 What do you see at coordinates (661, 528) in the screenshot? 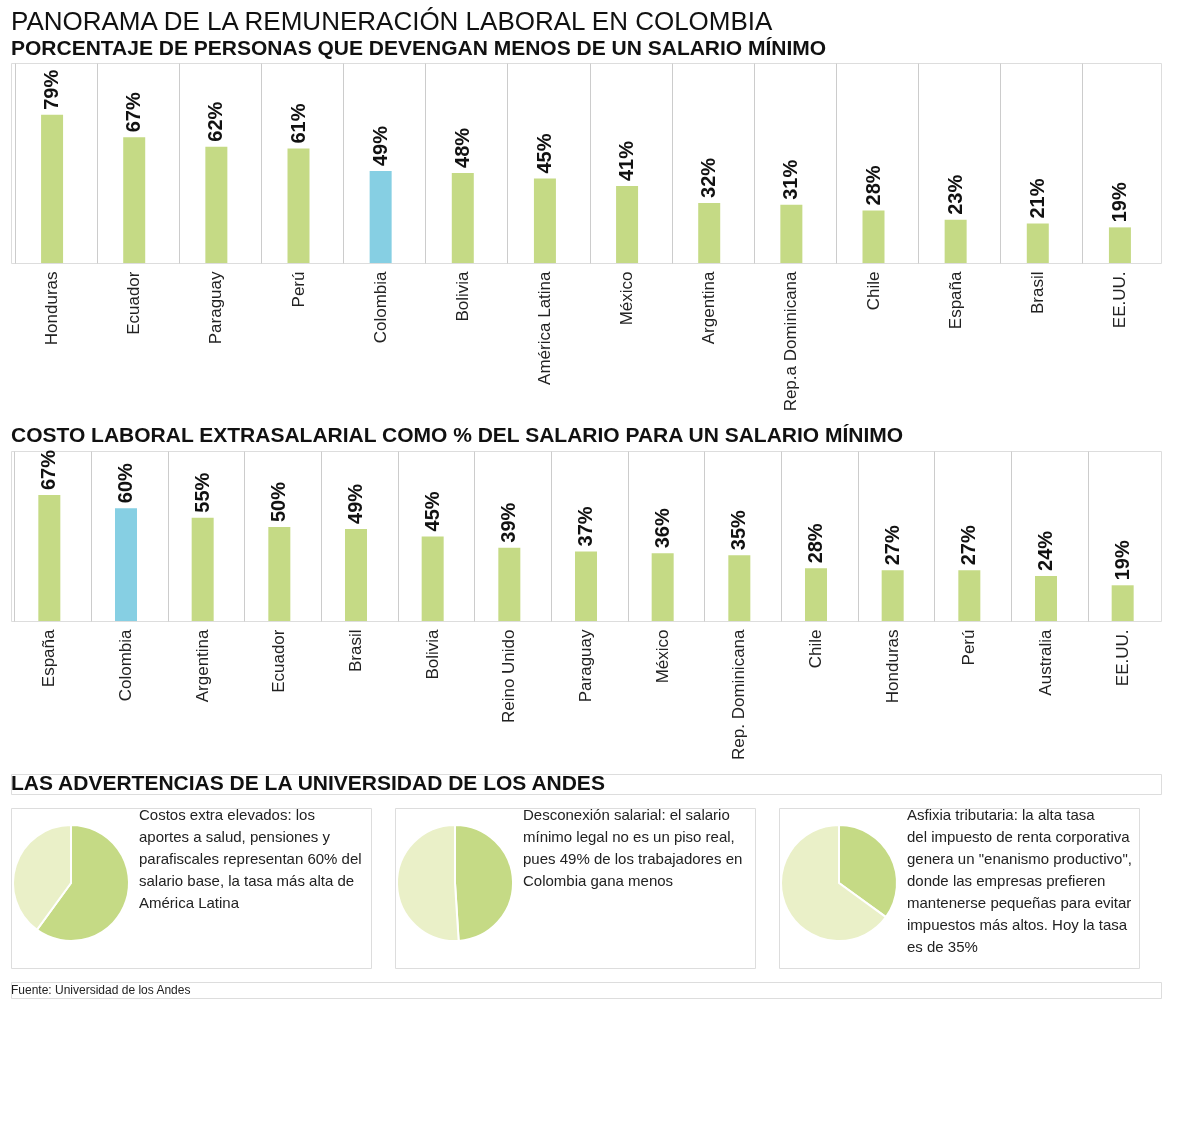
I see `data-label: 36%` at bounding box center [661, 528].